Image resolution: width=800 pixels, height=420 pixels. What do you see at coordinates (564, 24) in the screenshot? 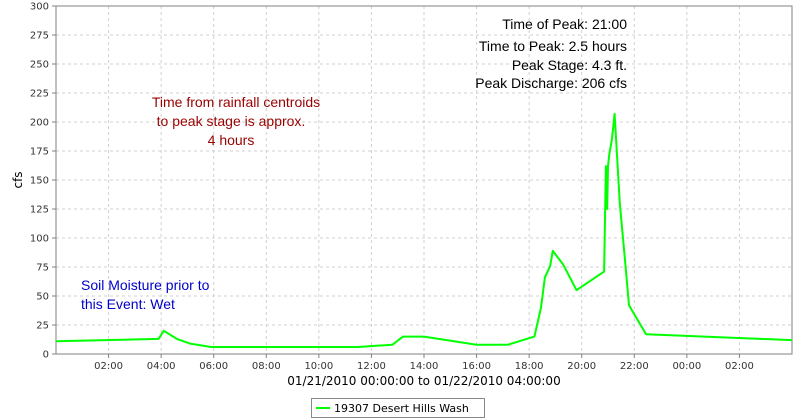
I see `peak-time-label: Time of Peak: 21:00` at bounding box center [564, 24].